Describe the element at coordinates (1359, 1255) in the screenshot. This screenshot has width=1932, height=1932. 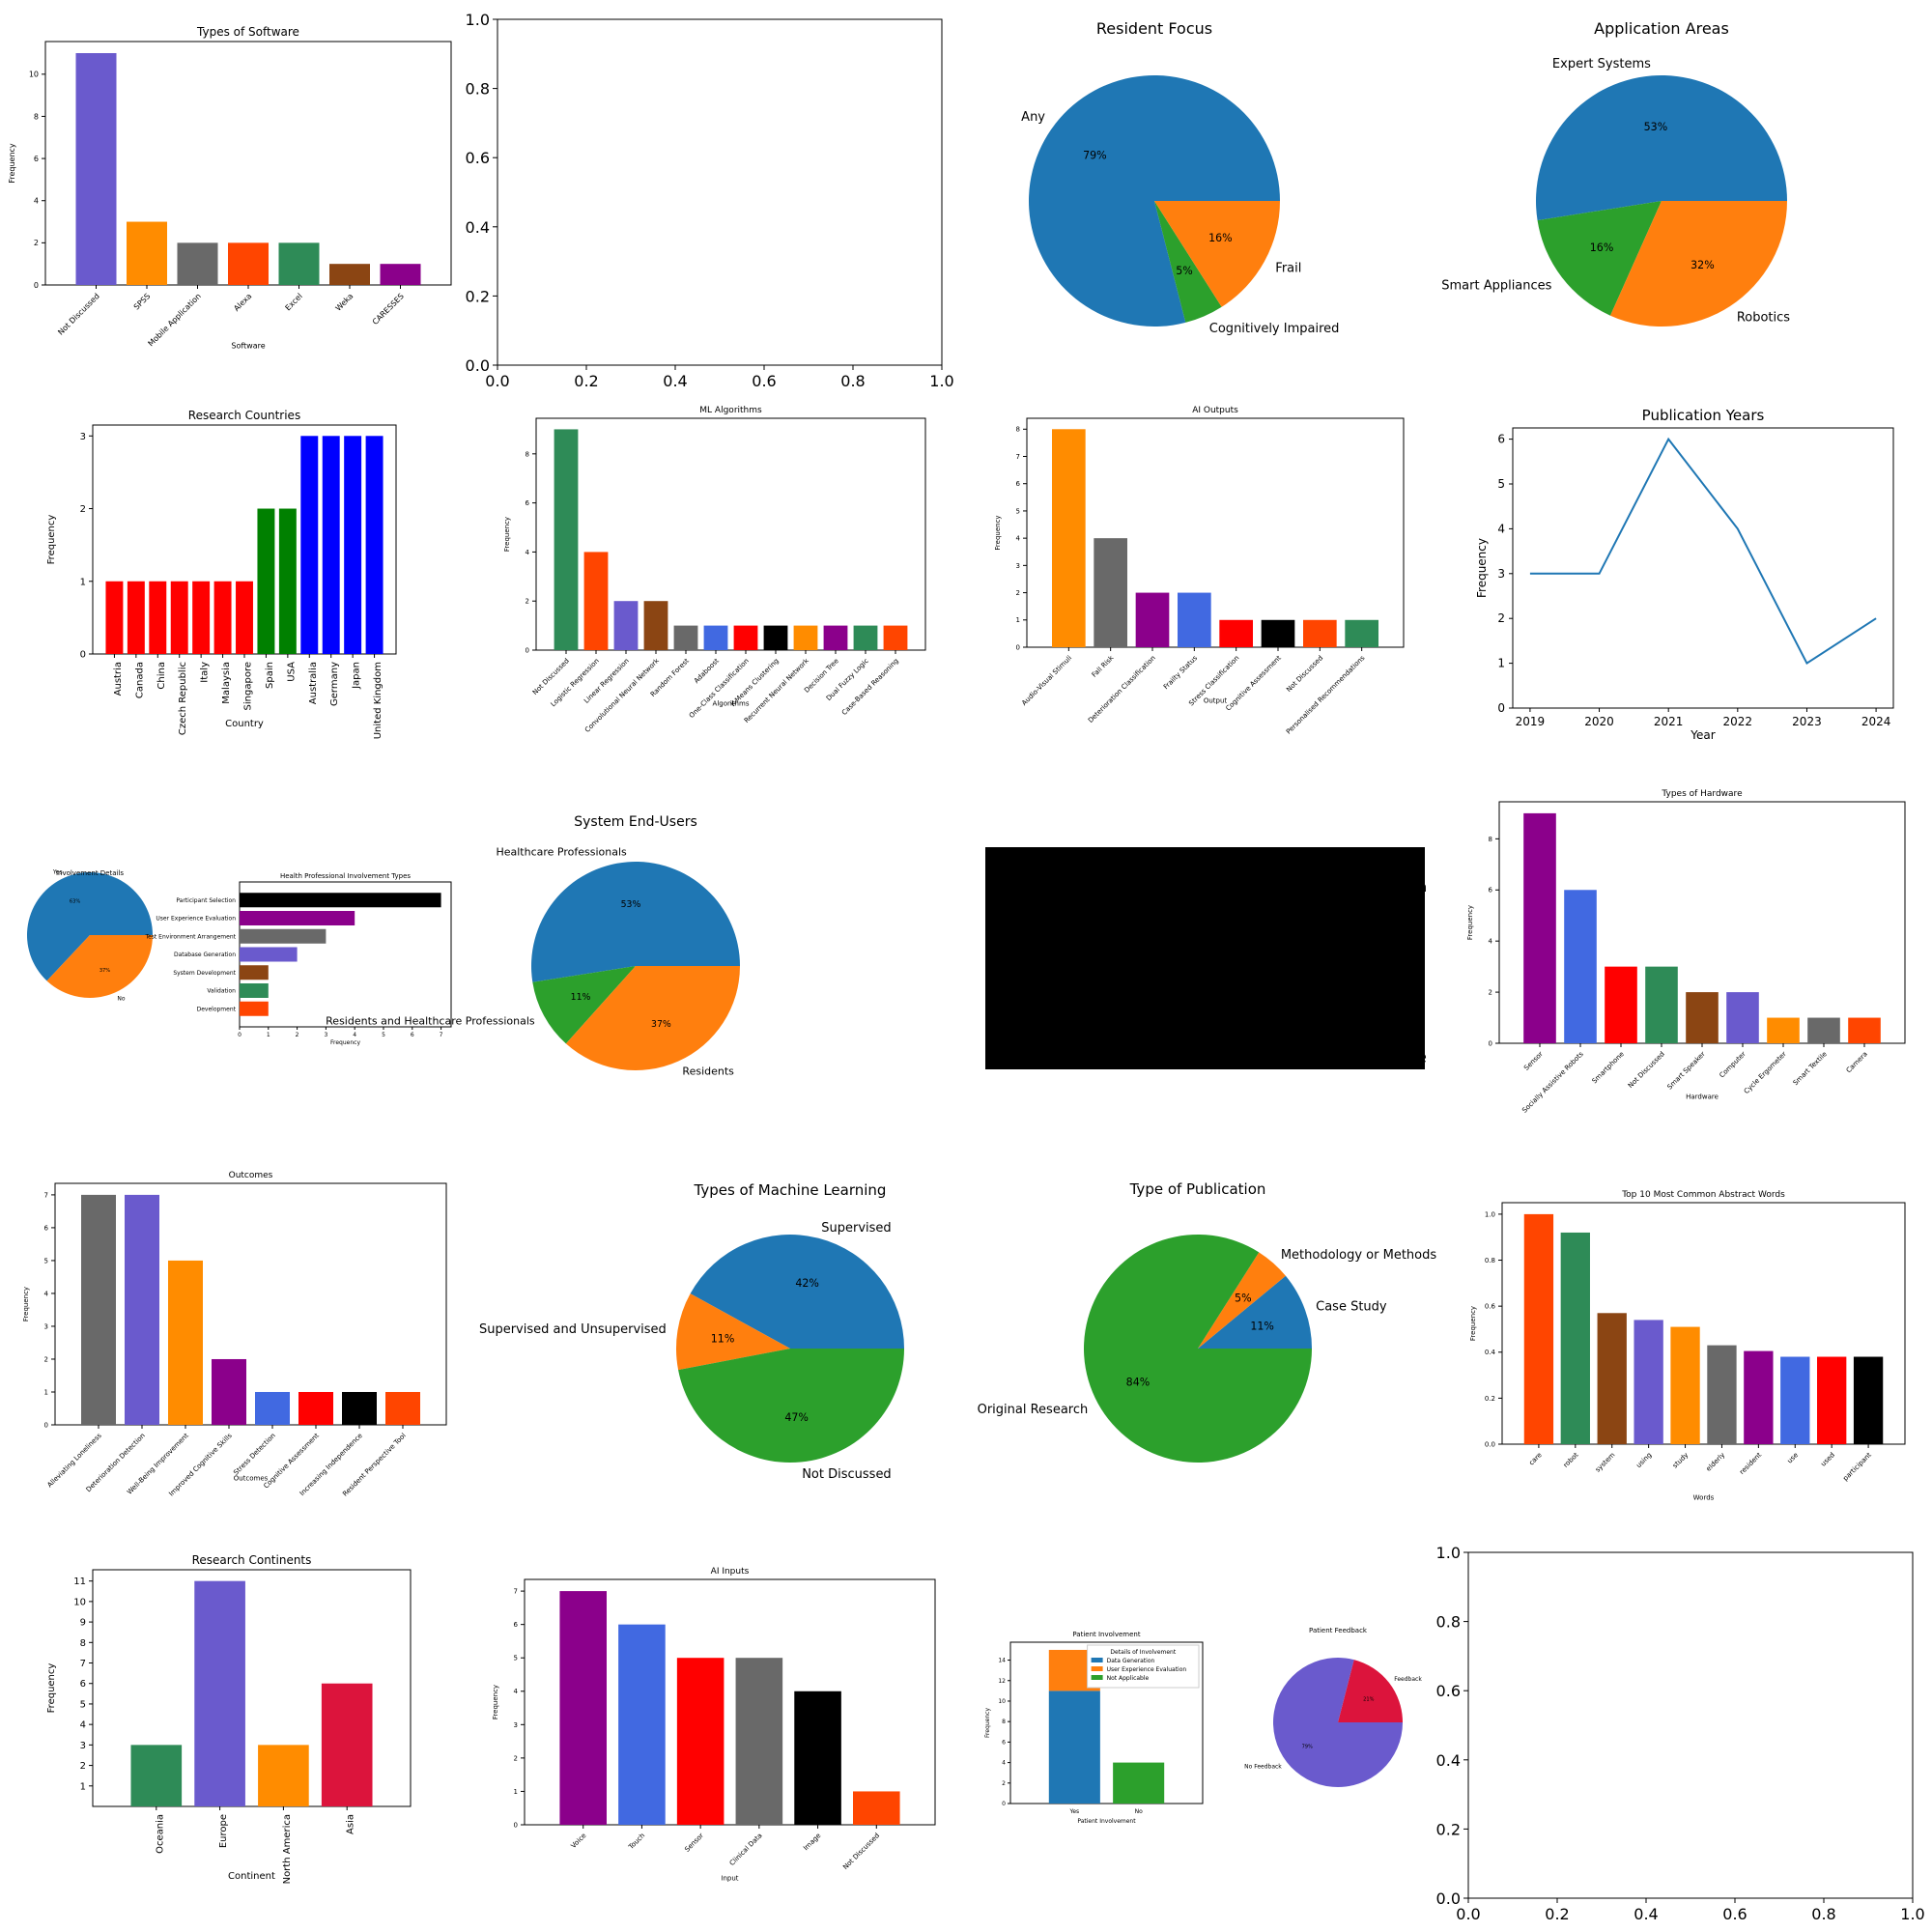
I see `pie-label: Methodology or Methods` at that location.